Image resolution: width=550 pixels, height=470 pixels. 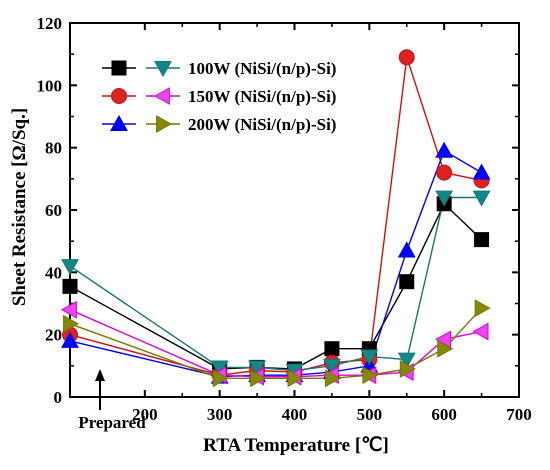 What do you see at coordinates (262, 124) in the screenshot?
I see `legend-label: 200W (NiSi/(n/p)-Si)` at bounding box center [262, 124].